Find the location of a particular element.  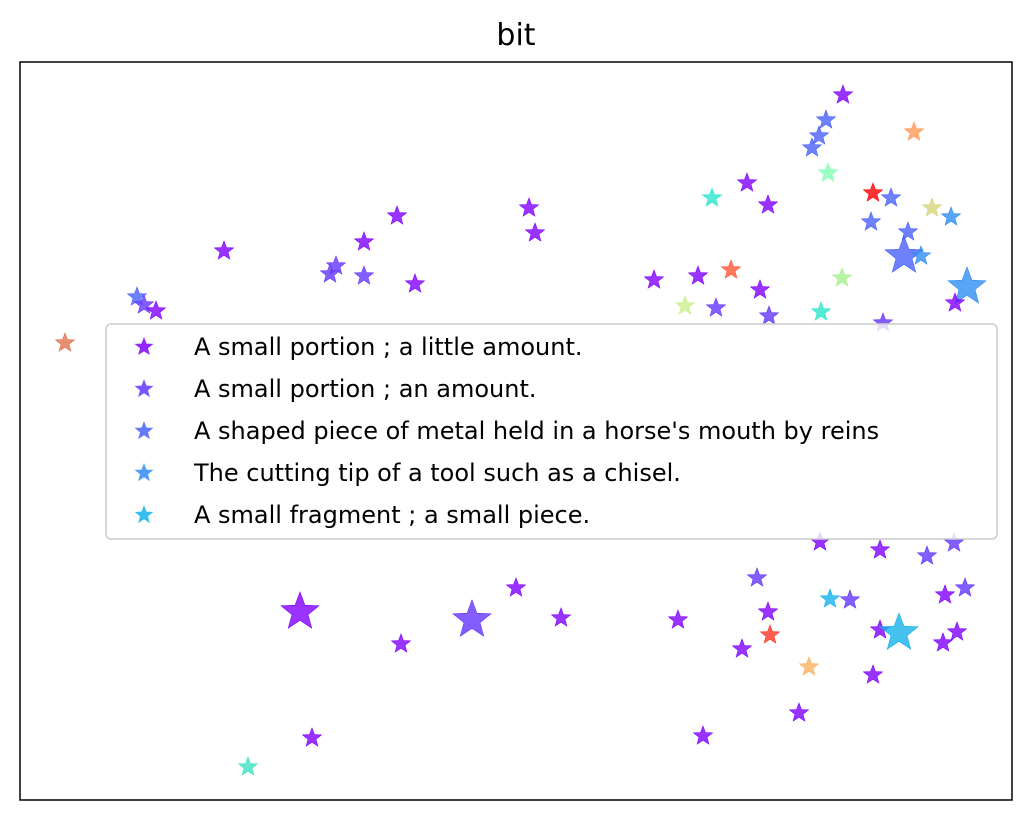

chart-title: bit is located at coordinates (515, 35).